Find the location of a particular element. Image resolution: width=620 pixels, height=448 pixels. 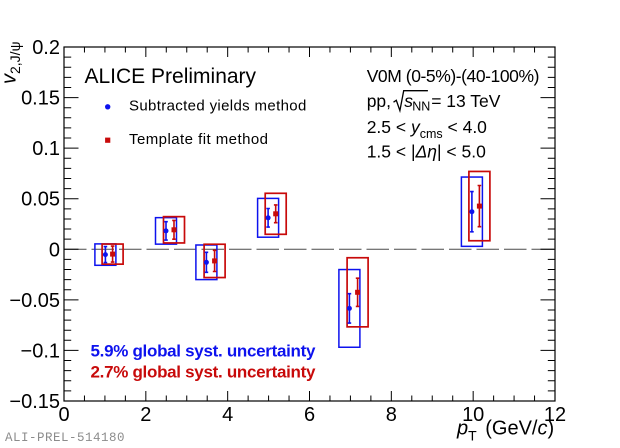

svg-text: ALICE Preliminary is located at coordinates (171, 76).